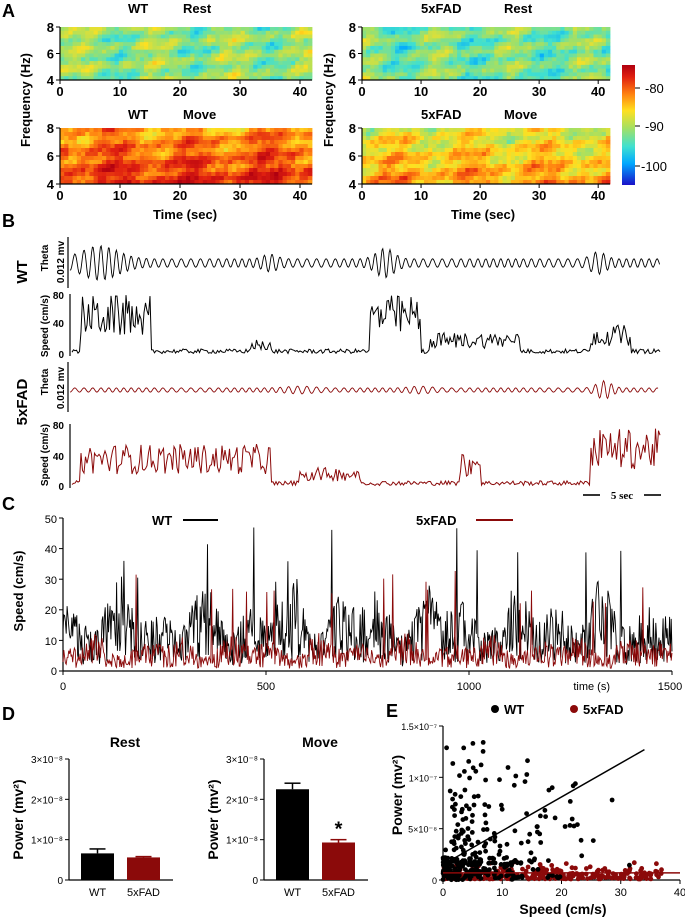  What do you see at coordinates (50, 128) in the screenshot?
I see `ytick-a: 8` at bounding box center [50, 128].